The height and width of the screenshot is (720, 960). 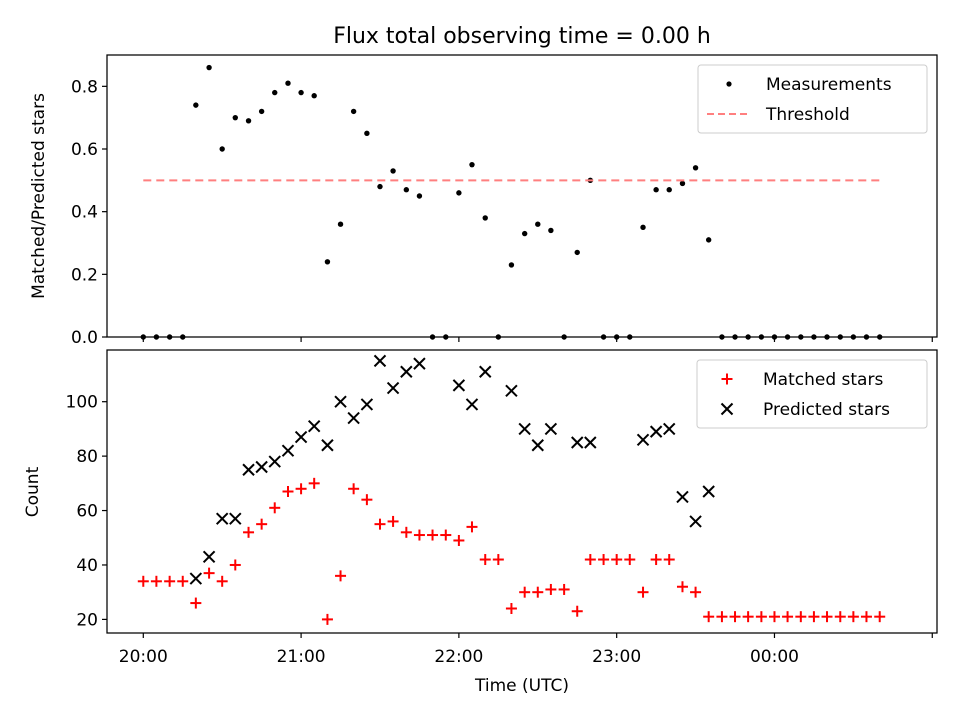 I want to click on legend-matched-marker, so click(x=727, y=379).